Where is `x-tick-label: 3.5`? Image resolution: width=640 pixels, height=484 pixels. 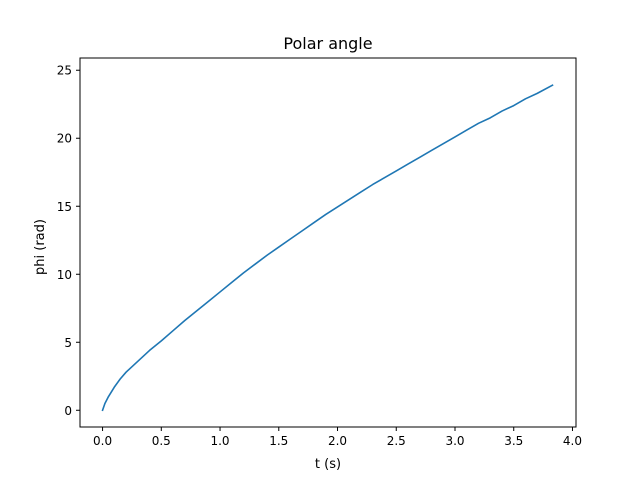
x-tick-label: 3.5 is located at coordinates (513, 441).